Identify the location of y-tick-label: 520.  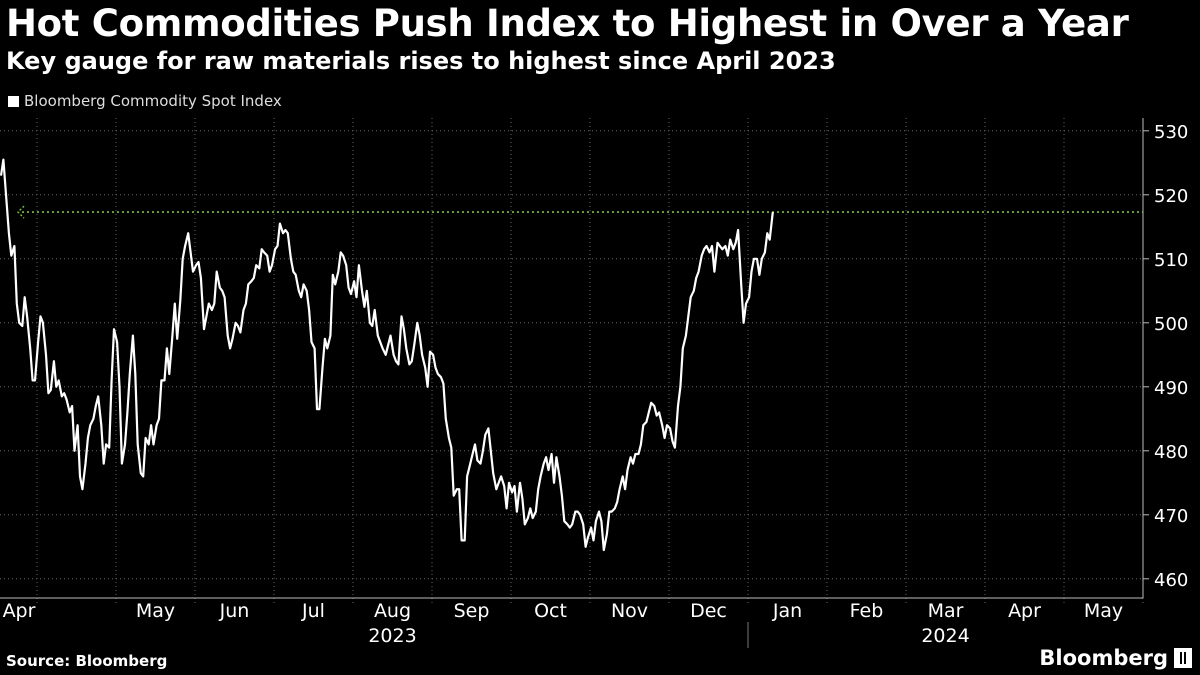
(1171, 196).